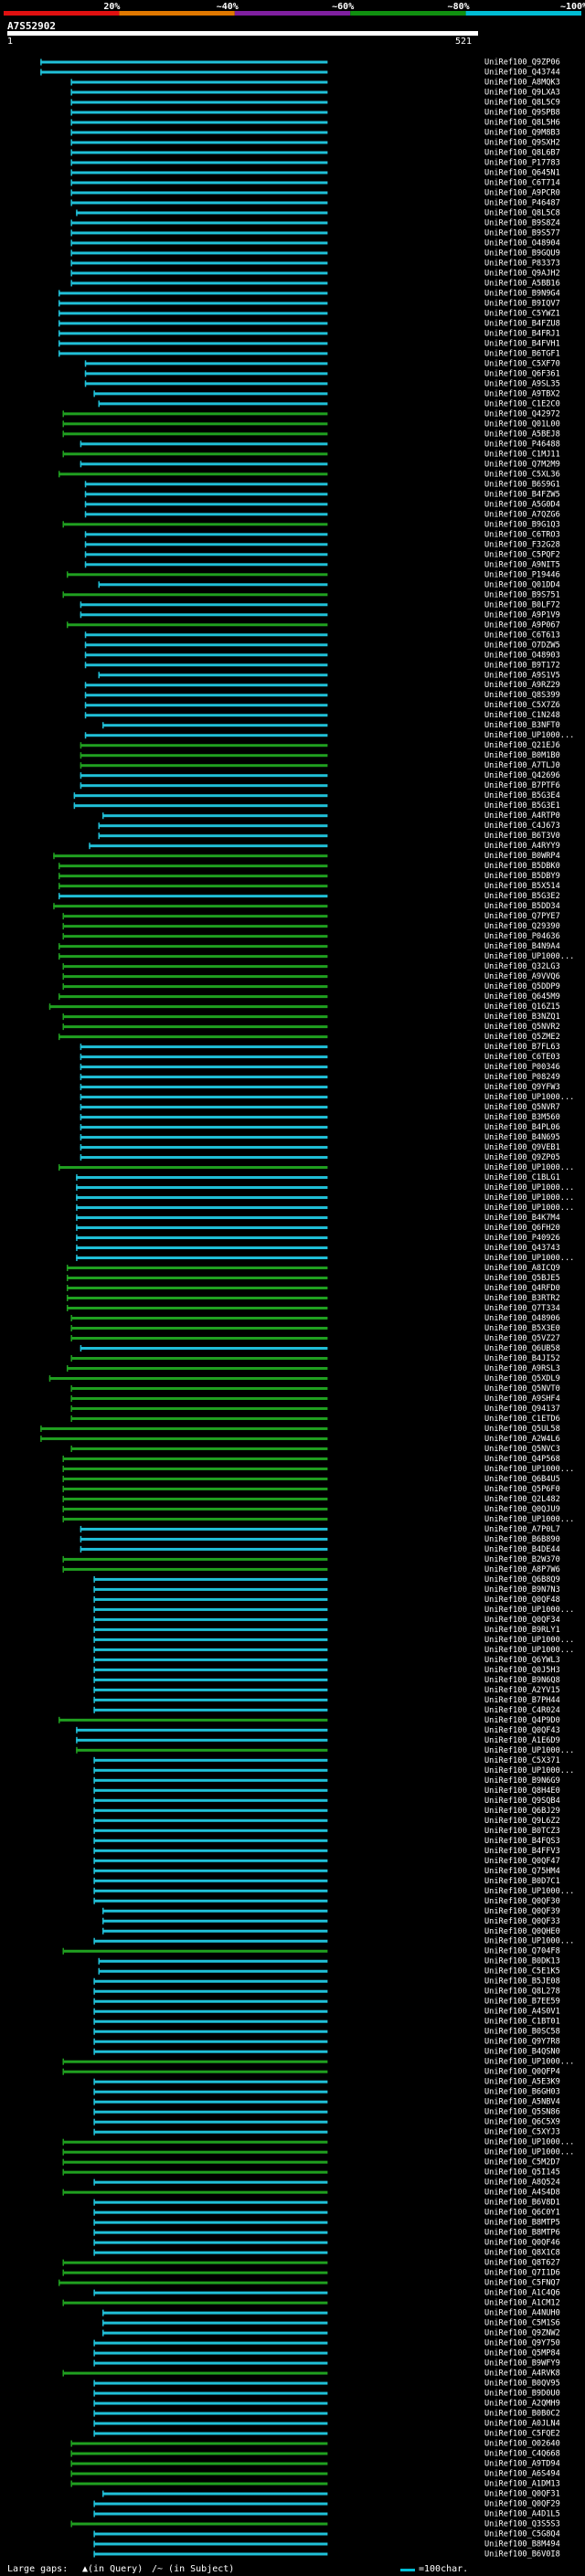  Describe the element at coordinates (315, 2444) in the screenshot. I see `hit-row: UniRef100_O02640` at that location.